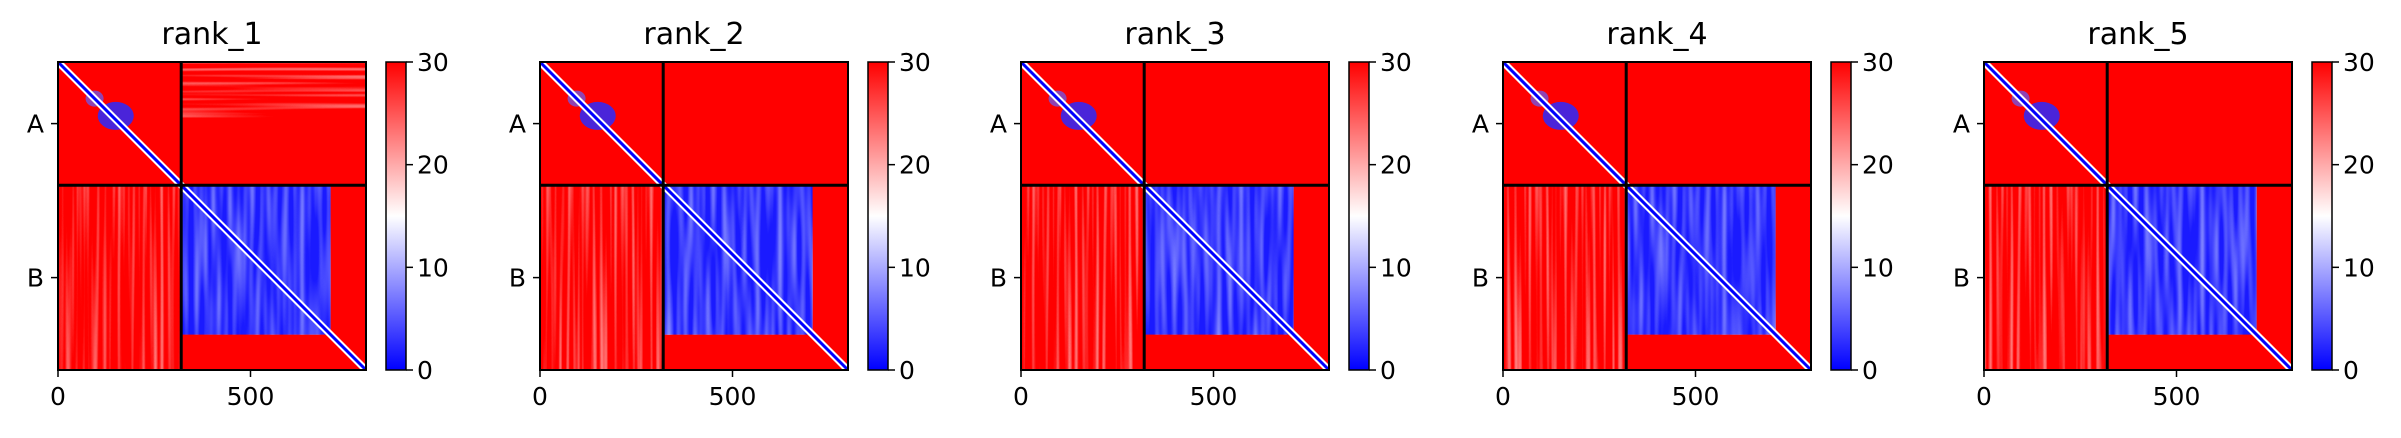 The width and height of the screenshot is (2401, 438). What do you see at coordinates (693, 34) in the screenshot?
I see `panel-title: rank_2` at bounding box center [693, 34].